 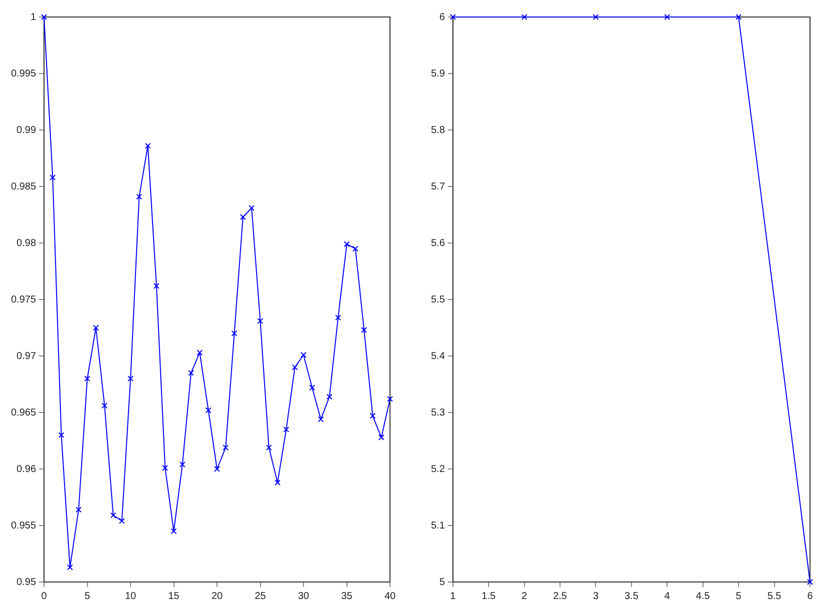 What do you see at coordinates (774, 596) in the screenshot?
I see `x-tick-label: 5.5` at bounding box center [774, 596].